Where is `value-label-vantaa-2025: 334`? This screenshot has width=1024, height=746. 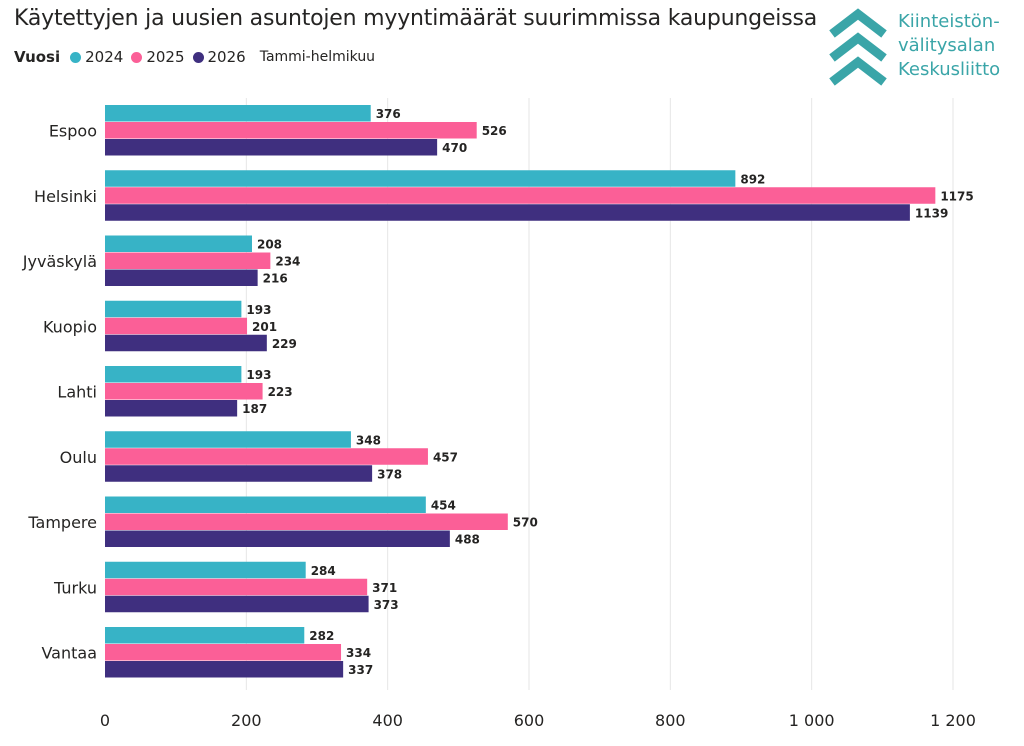 value-label-vantaa-2025: 334 is located at coordinates (358, 653).